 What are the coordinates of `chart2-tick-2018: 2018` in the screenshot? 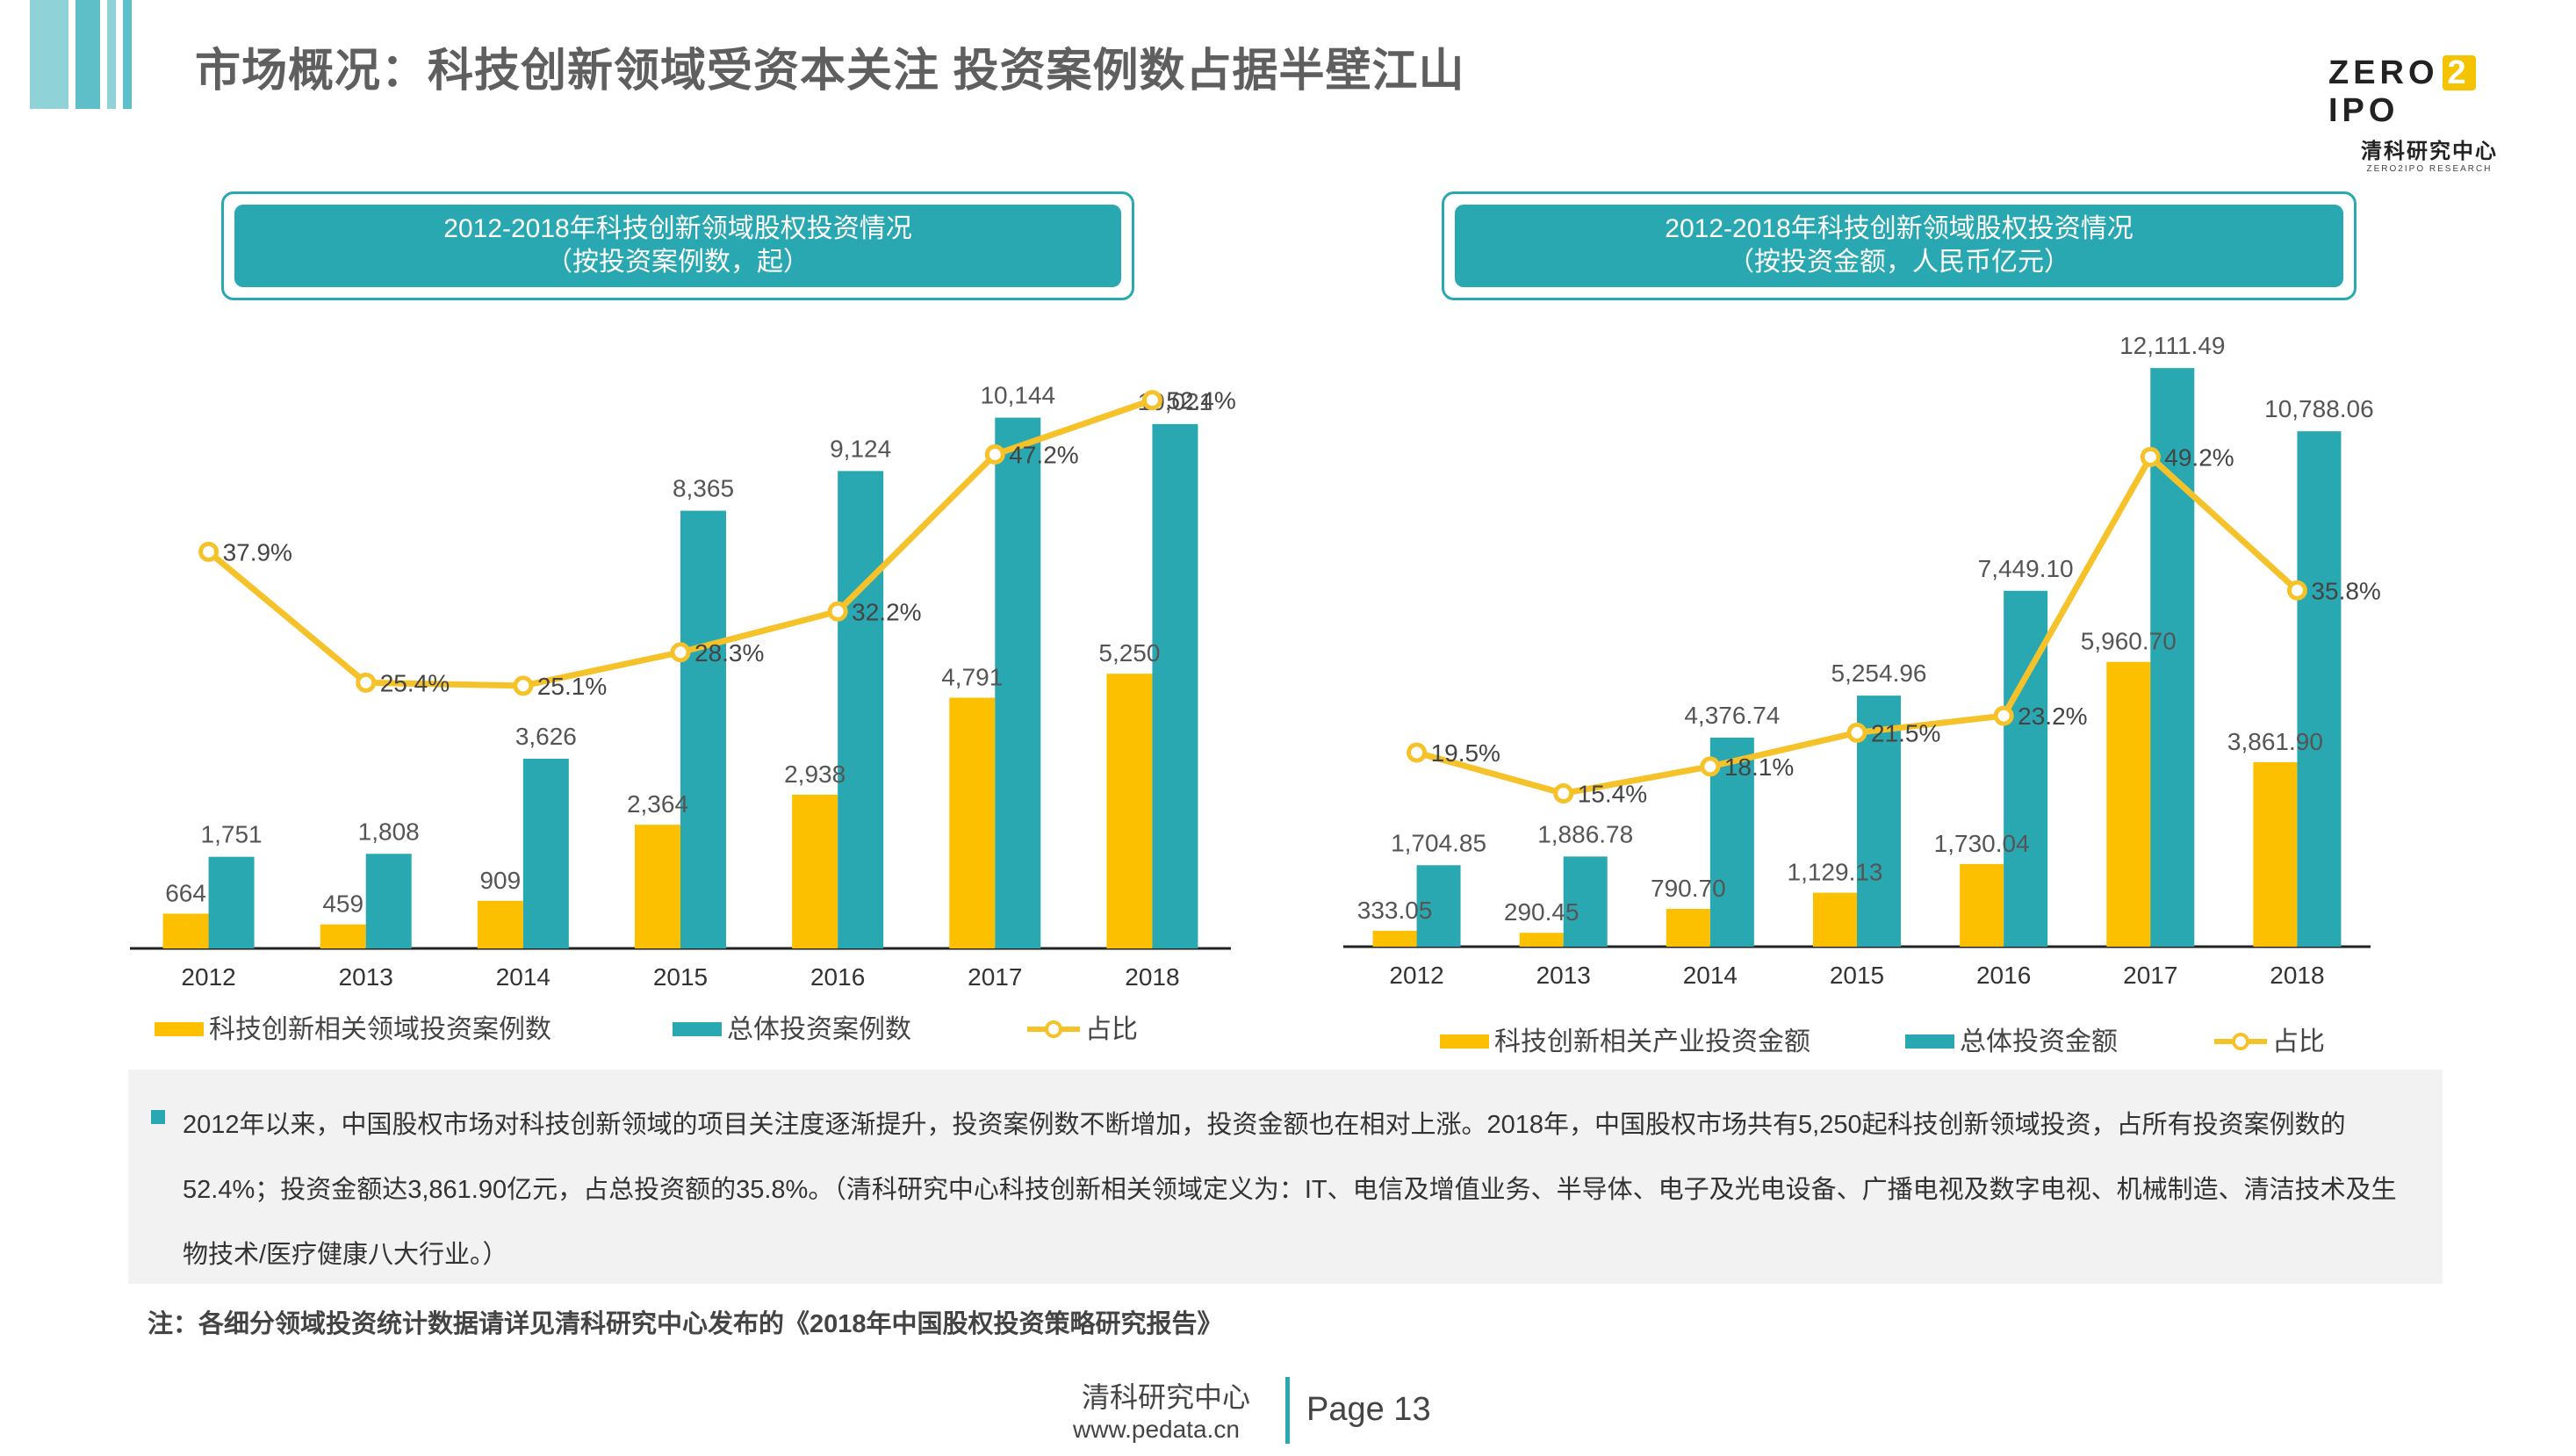 It's located at (2297, 975).